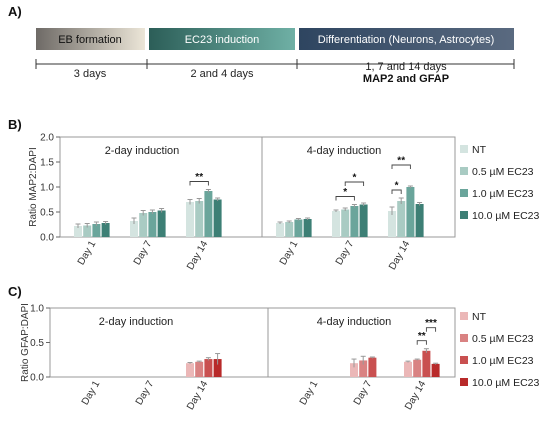  Describe the element at coordinates (406, 67) in the screenshot. I see `duration-differentiation: 1, 7 and 14 days` at that location.